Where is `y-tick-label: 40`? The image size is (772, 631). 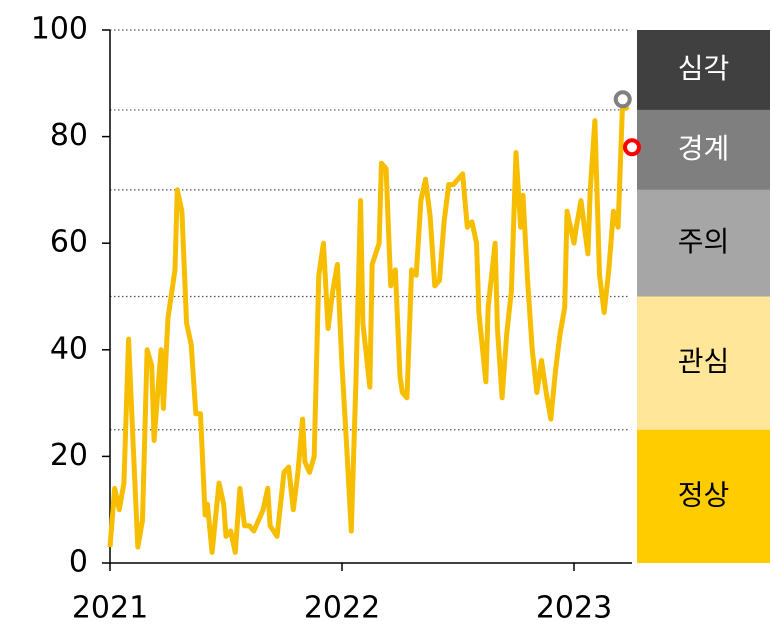 y-tick-label: 40 is located at coordinates (69, 348).